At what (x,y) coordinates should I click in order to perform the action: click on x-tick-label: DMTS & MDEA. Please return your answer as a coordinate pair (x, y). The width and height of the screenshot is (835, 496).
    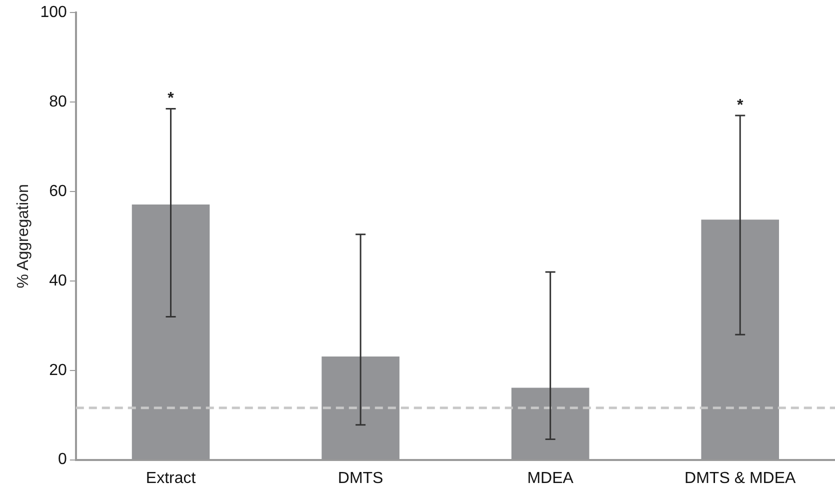
    Looking at the image, I should click on (740, 478).